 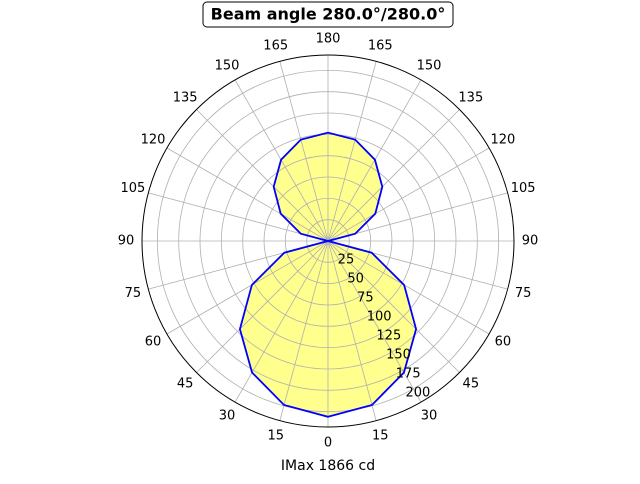 What do you see at coordinates (398, 355) in the screenshot?
I see `r-tick-label: 150` at bounding box center [398, 355].